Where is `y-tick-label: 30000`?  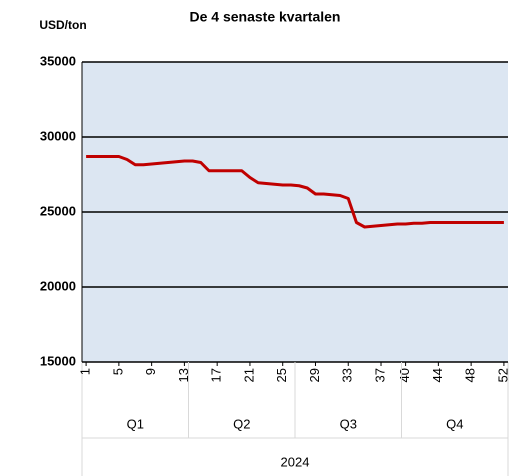 y-tick-label: 30000 is located at coordinates (58, 135).